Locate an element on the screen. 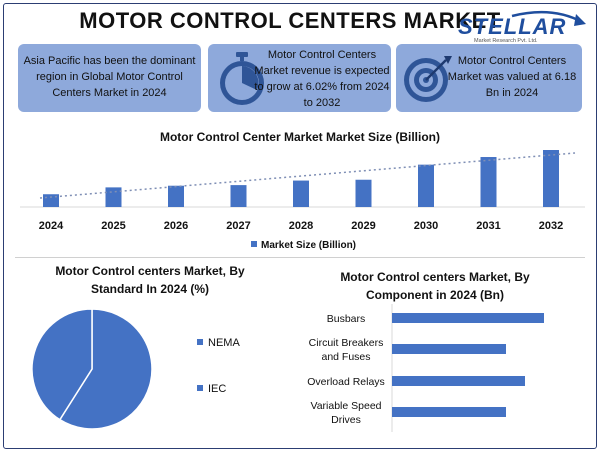 The image size is (600, 452). company-logo: STELLAR Market Research Pvt. Ltd. is located at coordinates (522, 30).